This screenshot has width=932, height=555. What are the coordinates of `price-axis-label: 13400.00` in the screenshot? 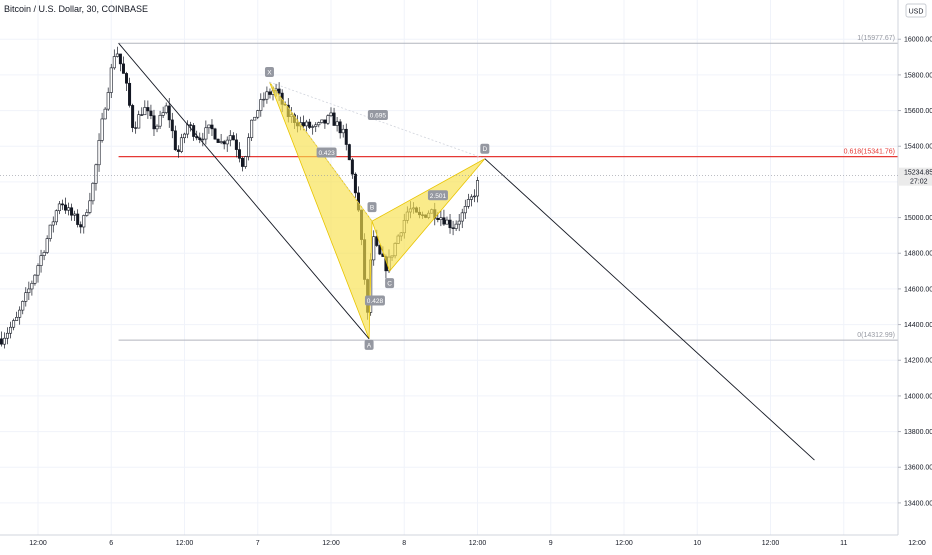 It's located at (918, 503).